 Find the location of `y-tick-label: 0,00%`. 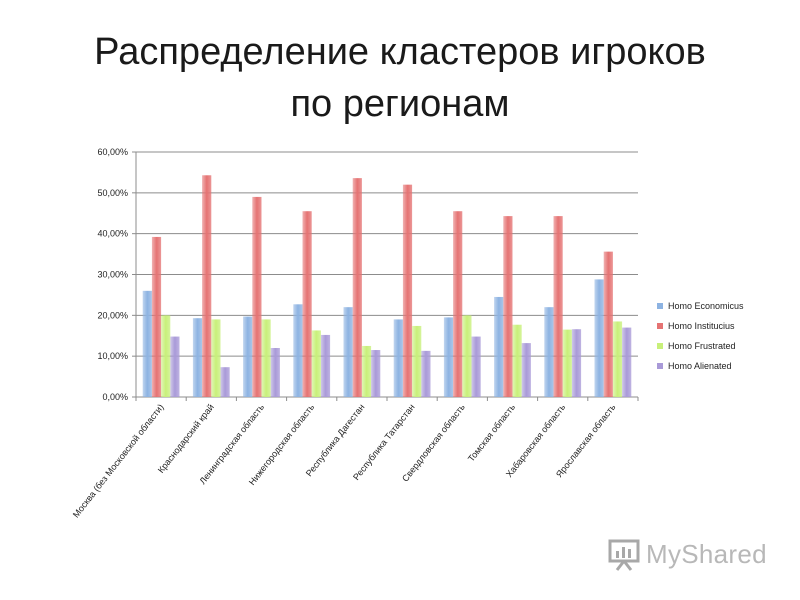

y-tick-label: 0,00% is located at coordinates (115, 397).